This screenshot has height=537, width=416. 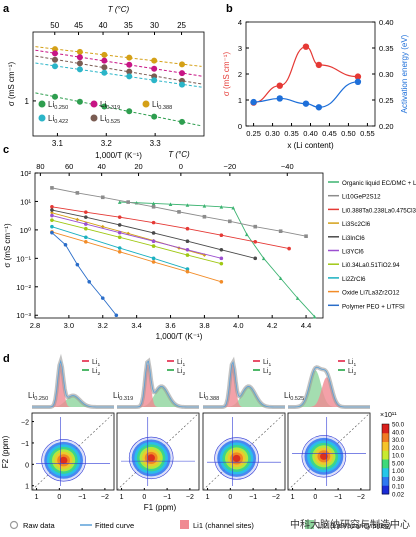 I want to click on colorbar-tick-label: 30.0, so click(x=398, y=440).